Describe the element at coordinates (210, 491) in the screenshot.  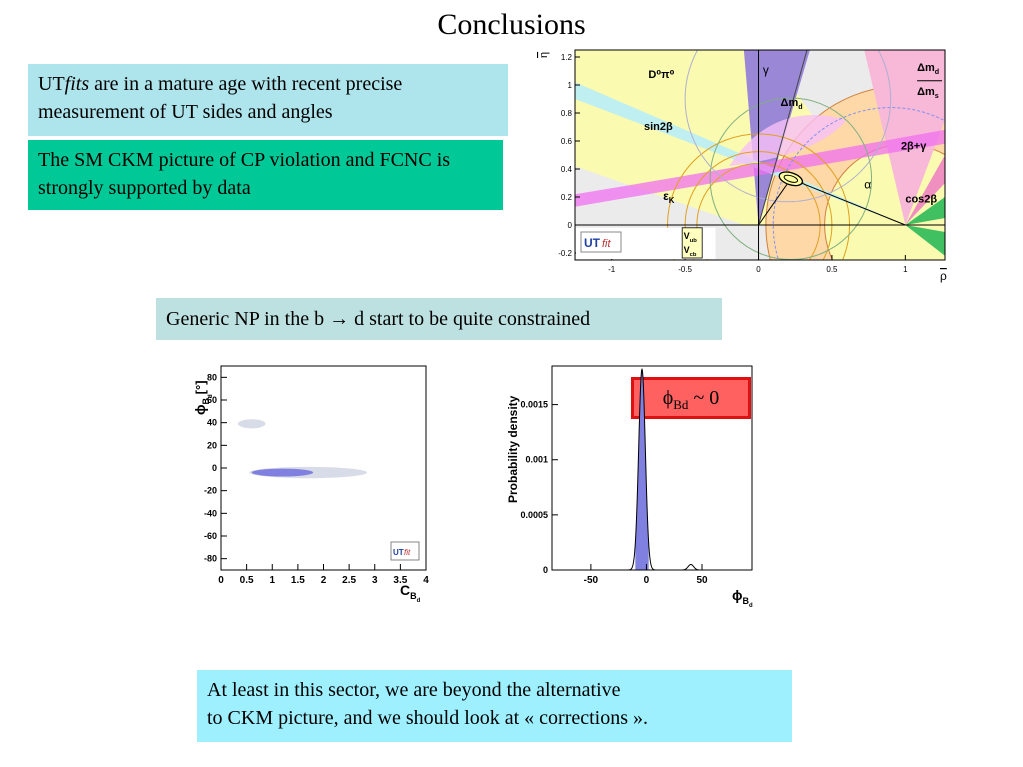
I see `pc-y-tick-label: -20` at that location.